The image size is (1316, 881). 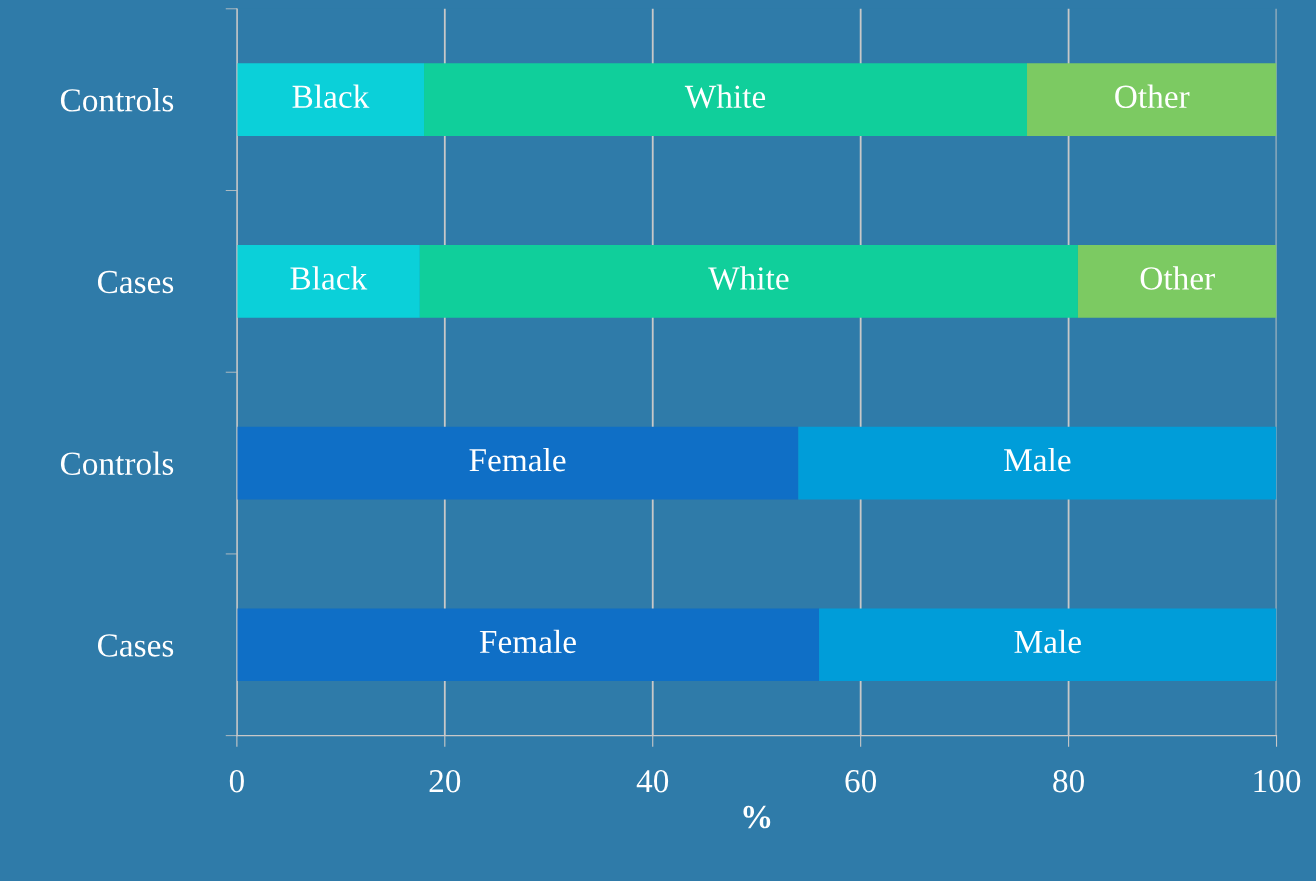 What do you see at coordinates (1277, 781) in the screenshot?
I see `x-tick-label: 100` at bounding box center [1277, 781].